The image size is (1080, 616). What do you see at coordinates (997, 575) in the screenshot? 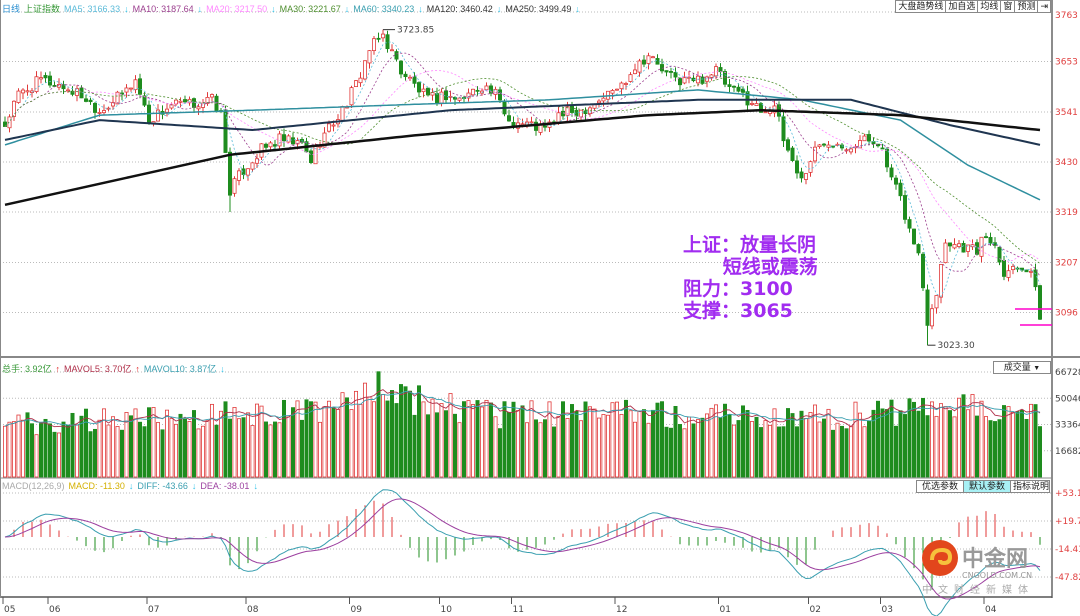
I see `svg-text: CNGOLD.COM.CN` at bounding box center [997, 575].